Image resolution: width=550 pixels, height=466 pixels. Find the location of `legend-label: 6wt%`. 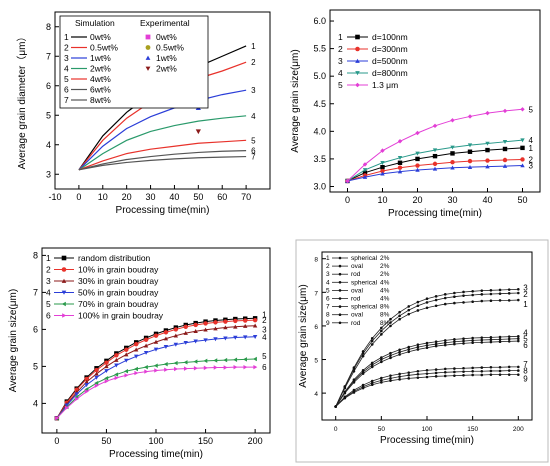

legend-label: 6wt% is located at coordinates (100, 90).